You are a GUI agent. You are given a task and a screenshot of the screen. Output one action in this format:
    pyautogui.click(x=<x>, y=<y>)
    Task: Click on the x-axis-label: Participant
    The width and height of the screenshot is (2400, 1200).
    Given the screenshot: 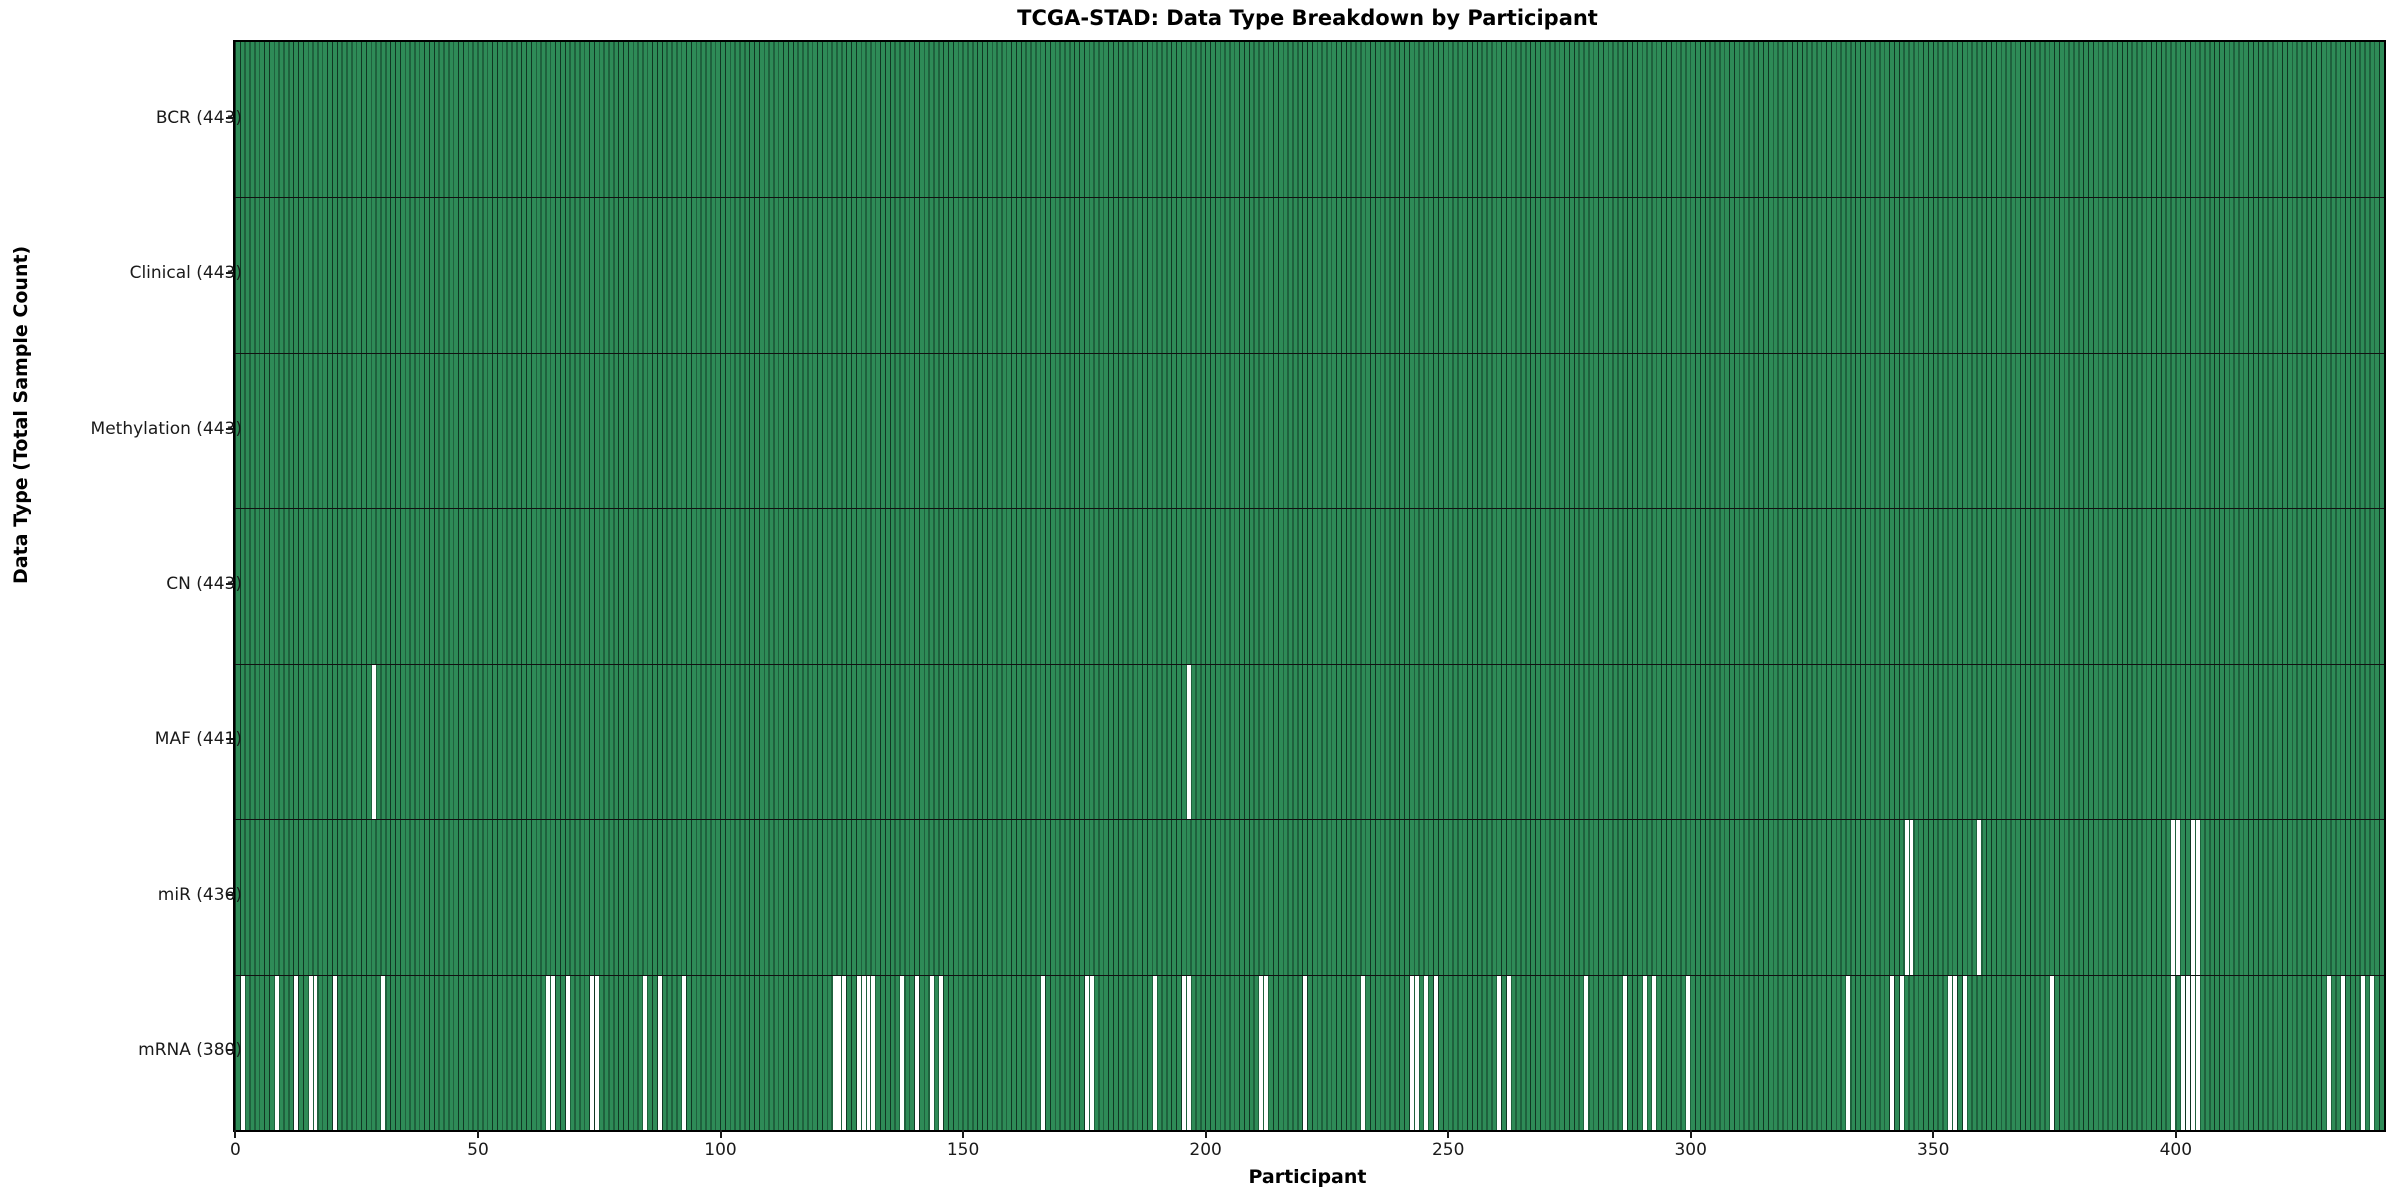 What is the action you would take?
    pyautogui.click(x=1307, y=1177)
    